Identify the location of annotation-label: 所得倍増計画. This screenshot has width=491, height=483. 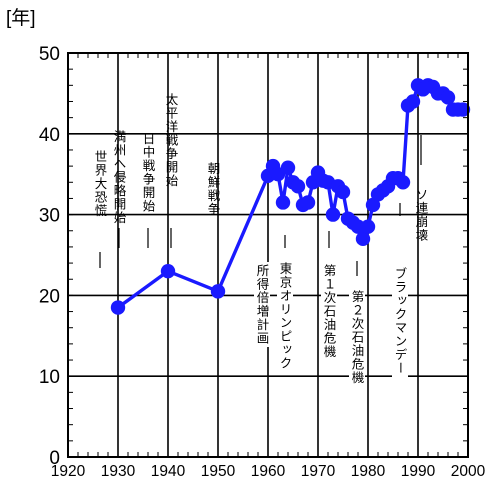
(262, 304).